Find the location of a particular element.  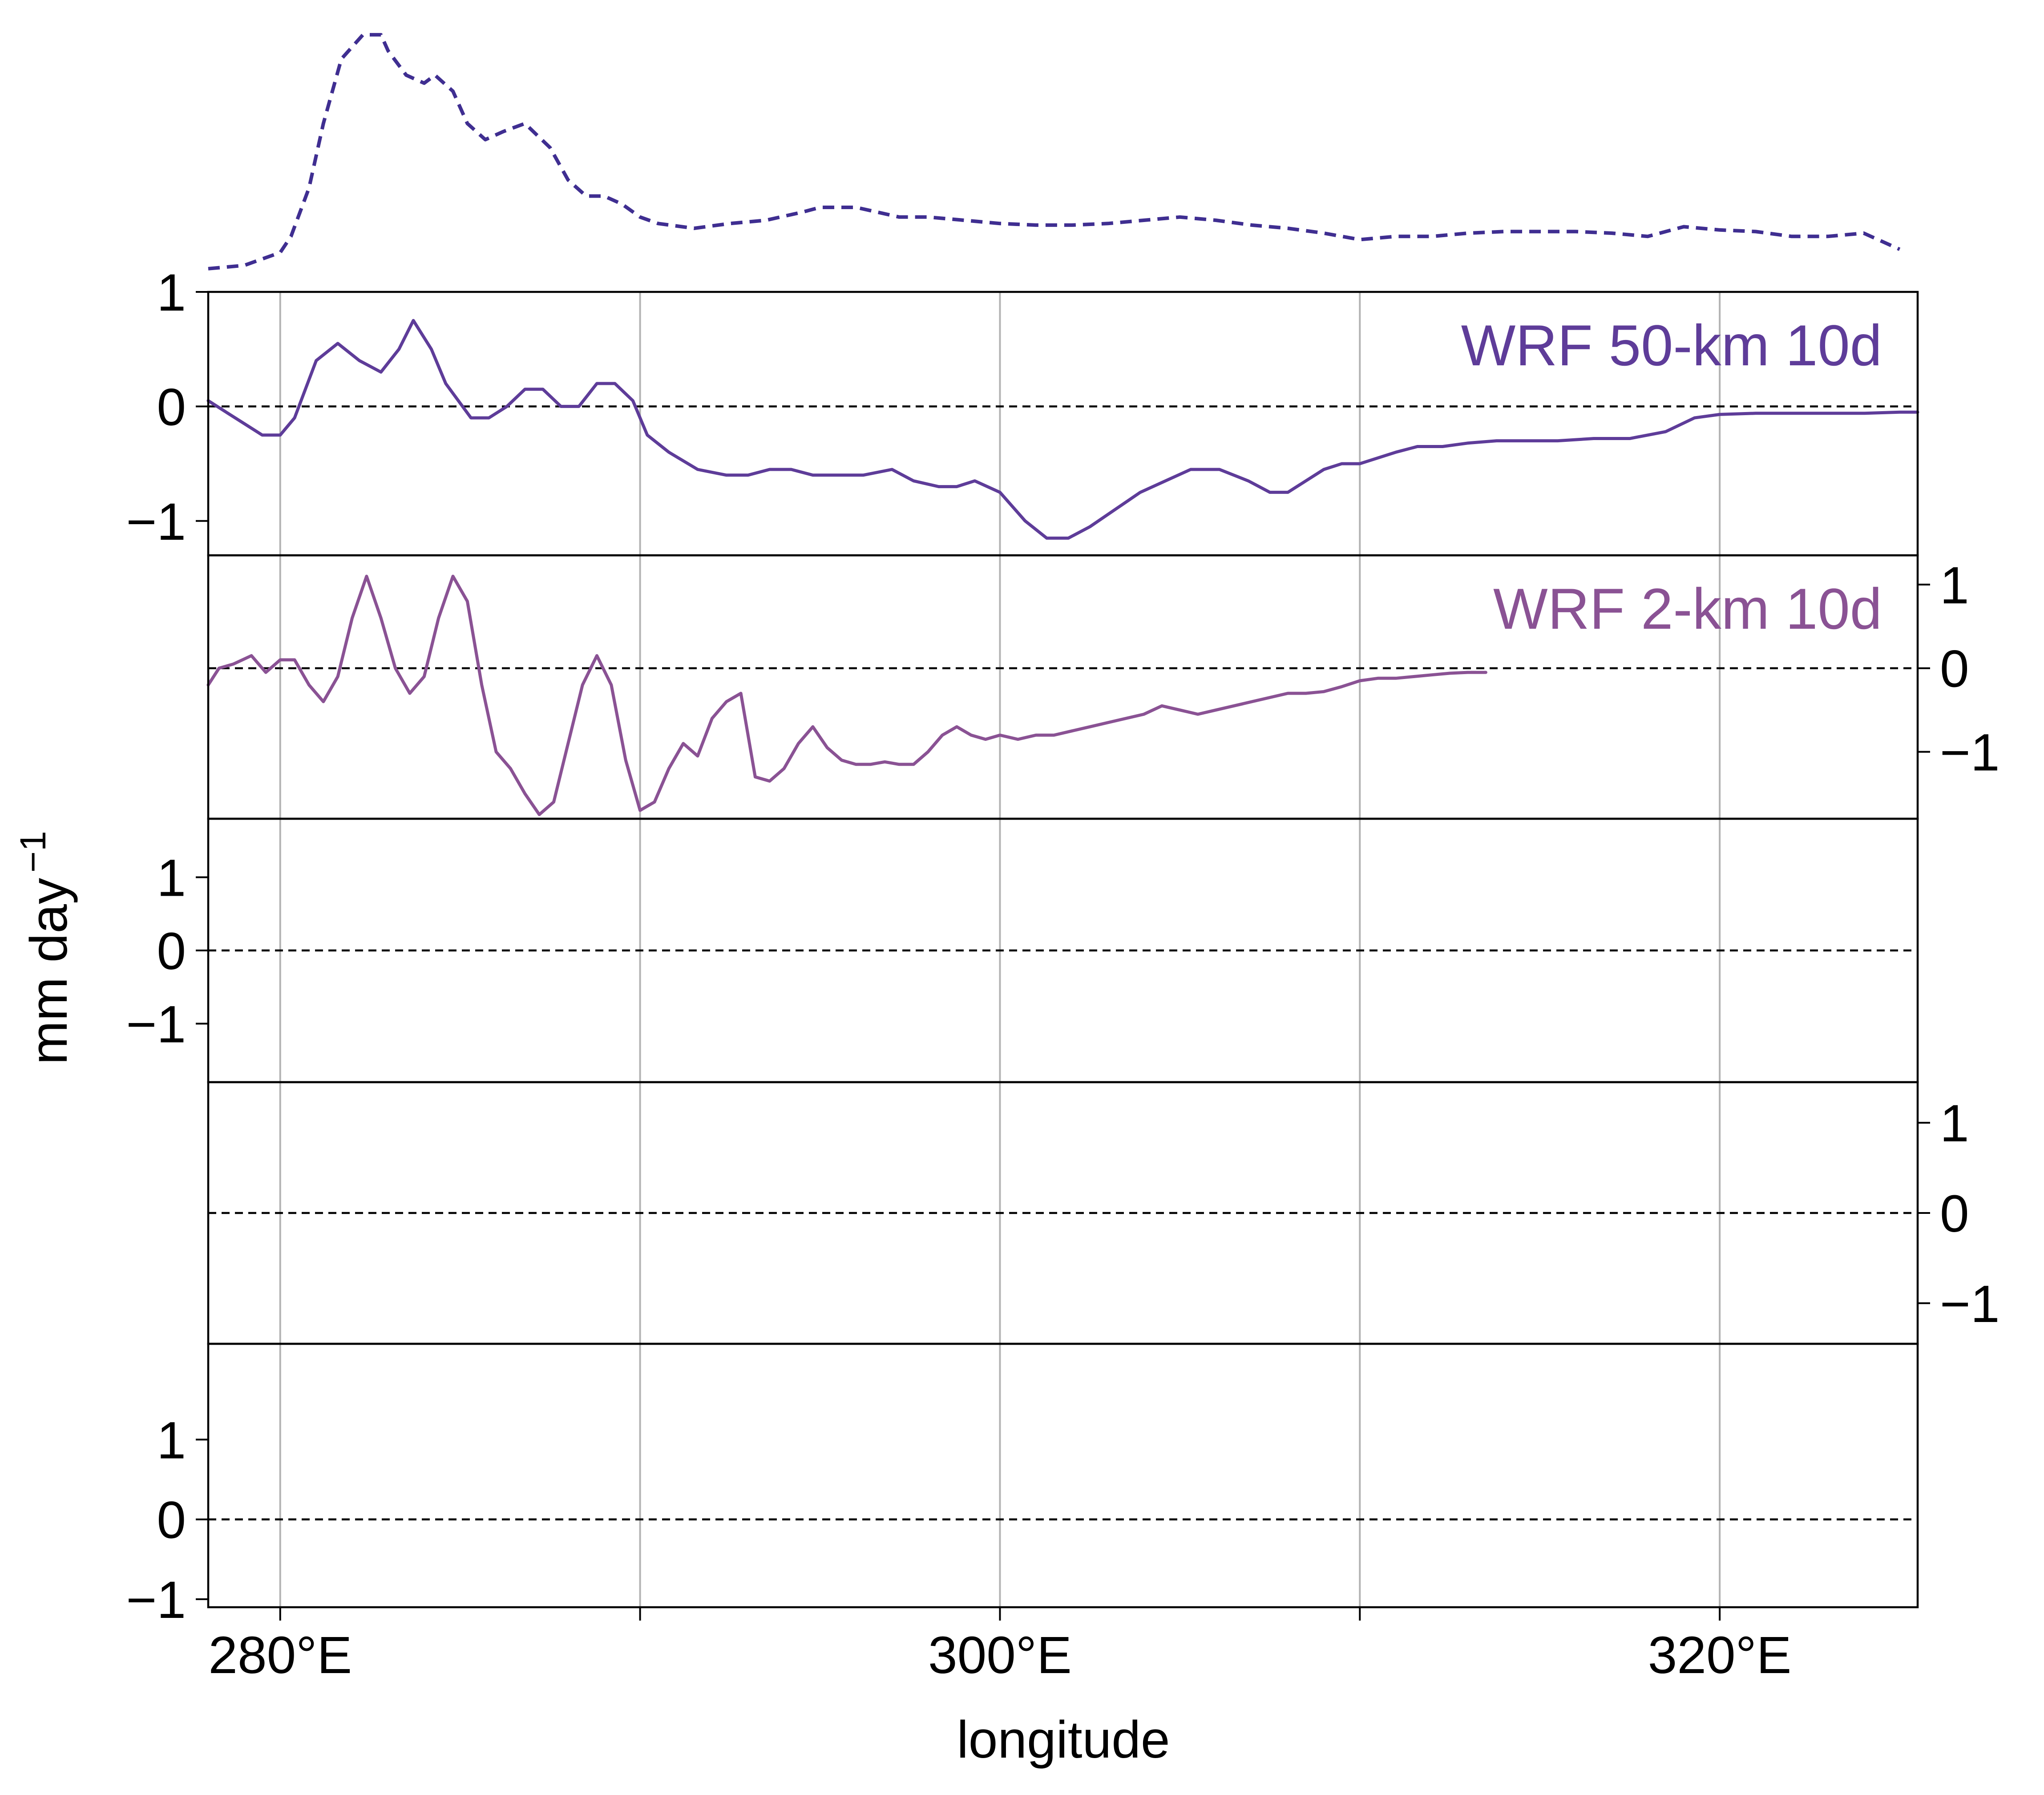

y-axis-title-exponent: −1 is located at coordinates (33, 852).